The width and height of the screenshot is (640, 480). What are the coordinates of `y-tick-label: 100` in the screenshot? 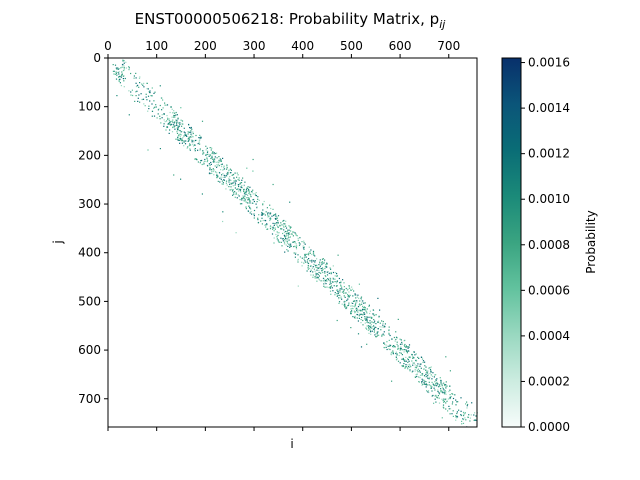 It's located at (89, 107).